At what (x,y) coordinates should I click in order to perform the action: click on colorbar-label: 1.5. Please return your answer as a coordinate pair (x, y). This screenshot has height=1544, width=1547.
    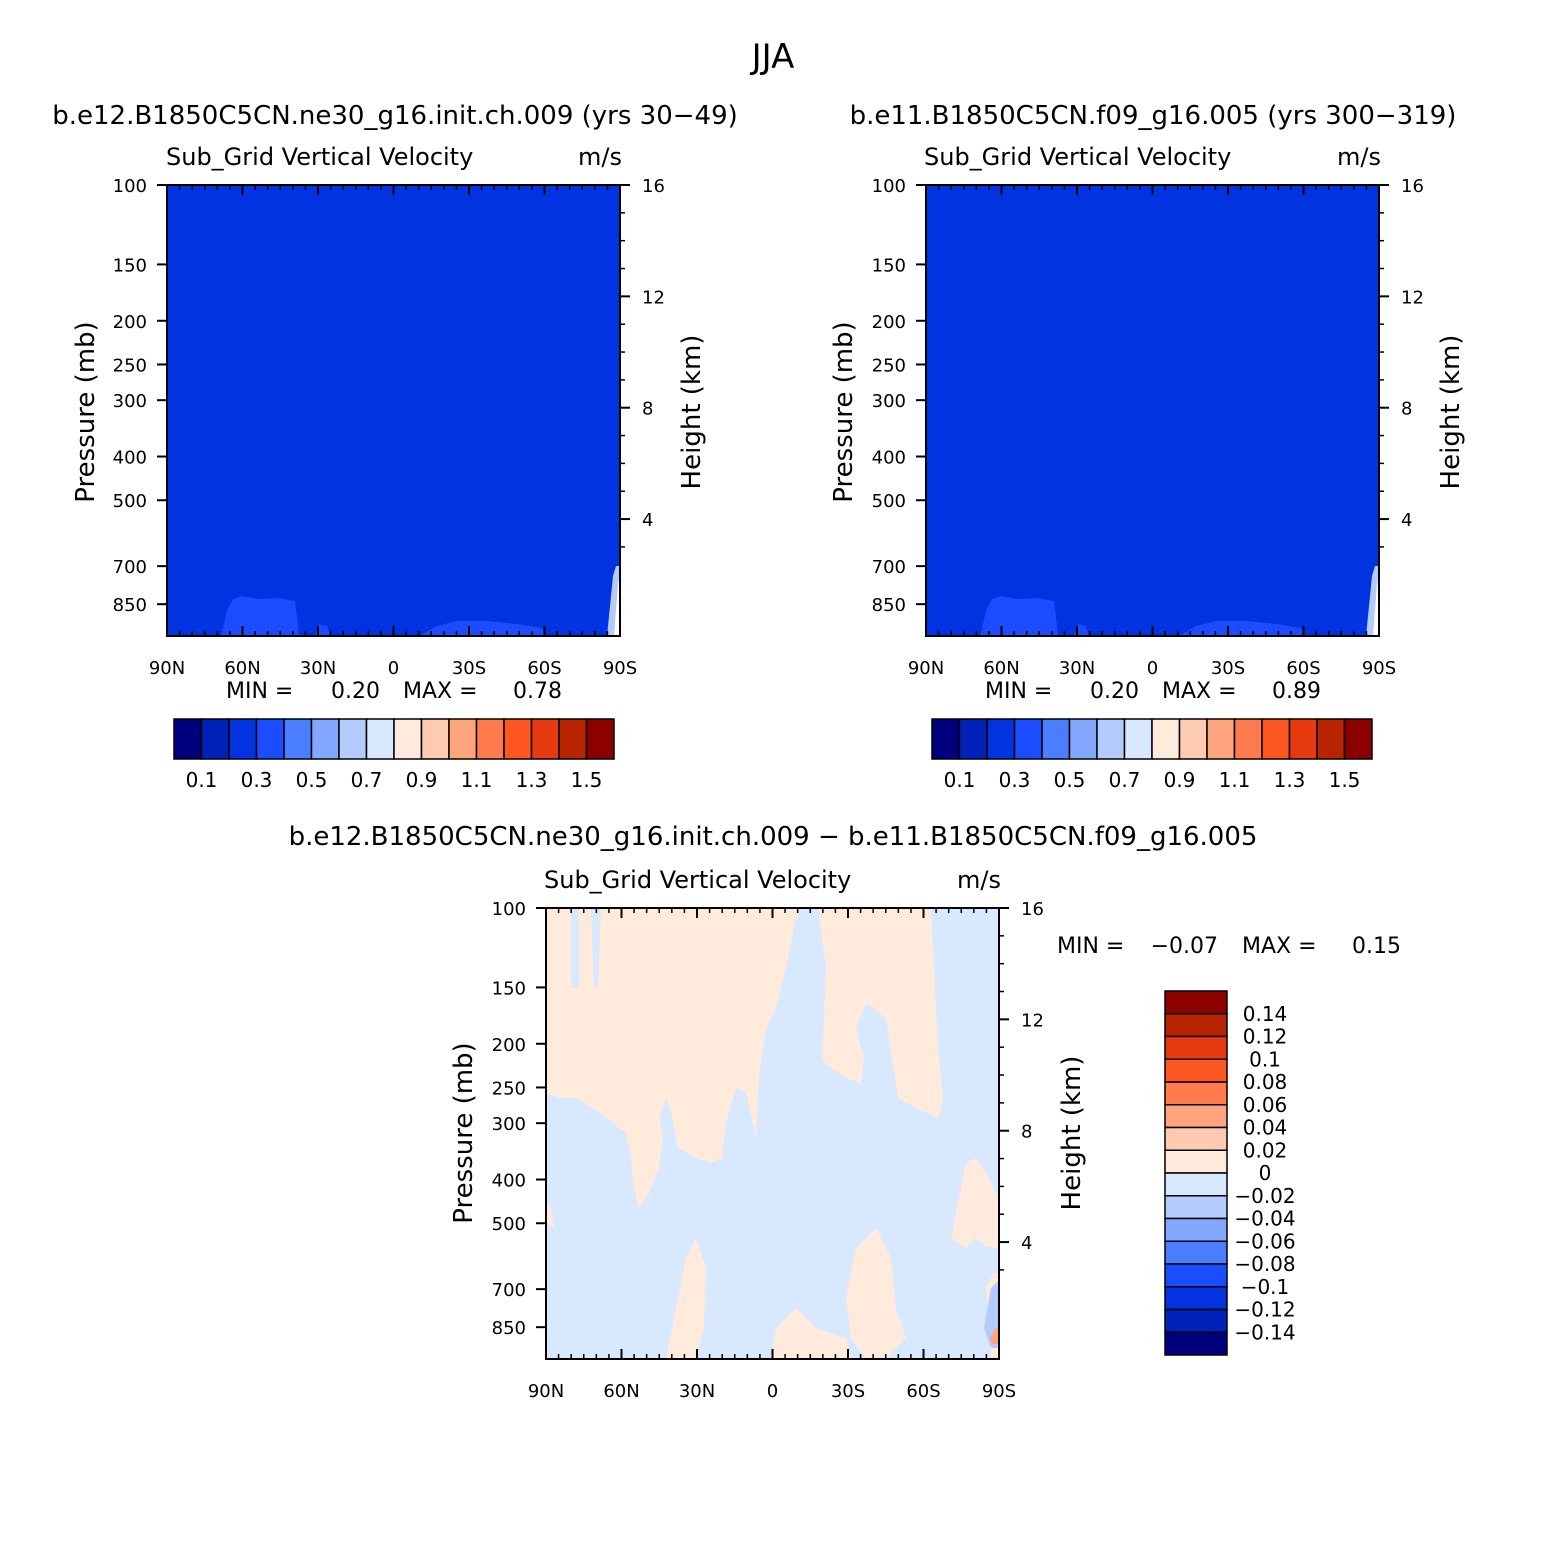
    Looking at the image, I should click on (1345, 780).